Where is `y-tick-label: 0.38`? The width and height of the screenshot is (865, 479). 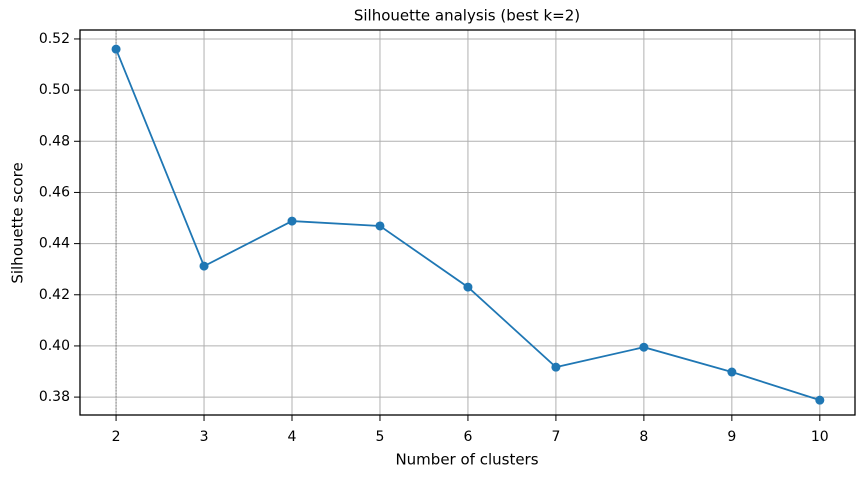 y-tick-label: 0.38 is located at coordinates (54, 397).